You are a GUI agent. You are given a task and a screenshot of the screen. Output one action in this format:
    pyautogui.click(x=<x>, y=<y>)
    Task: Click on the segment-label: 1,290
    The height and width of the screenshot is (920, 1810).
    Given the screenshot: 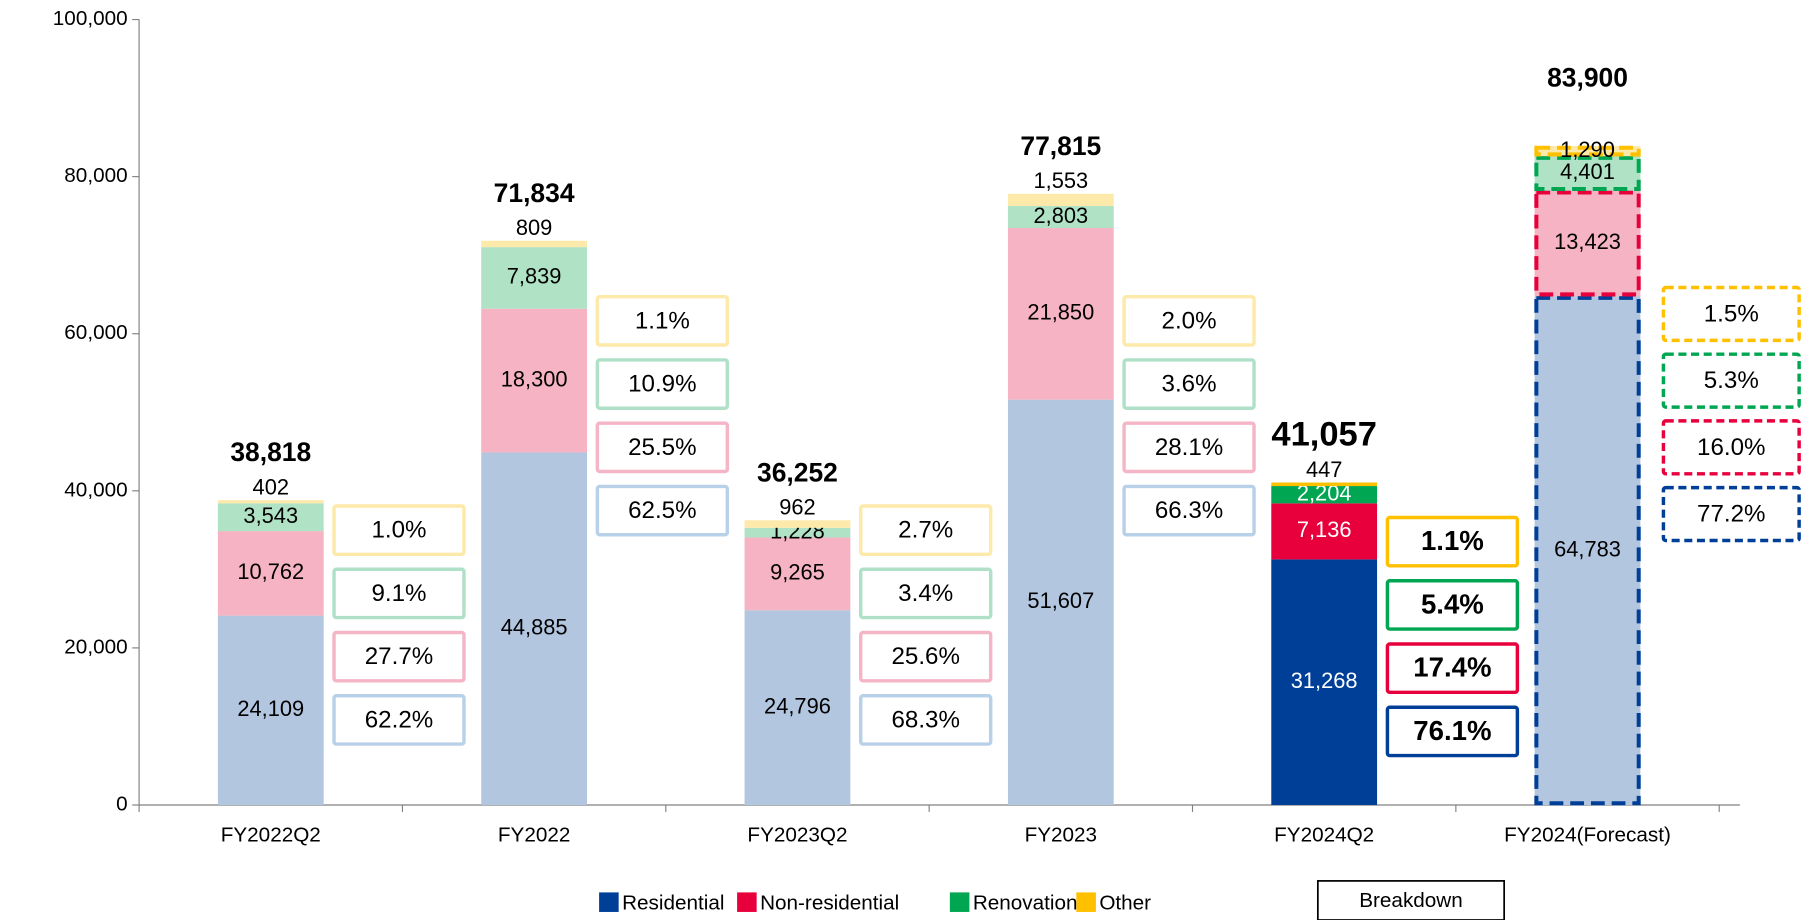 What is the action you would take?
    pyautogui.click(x=1587, y=149)
    